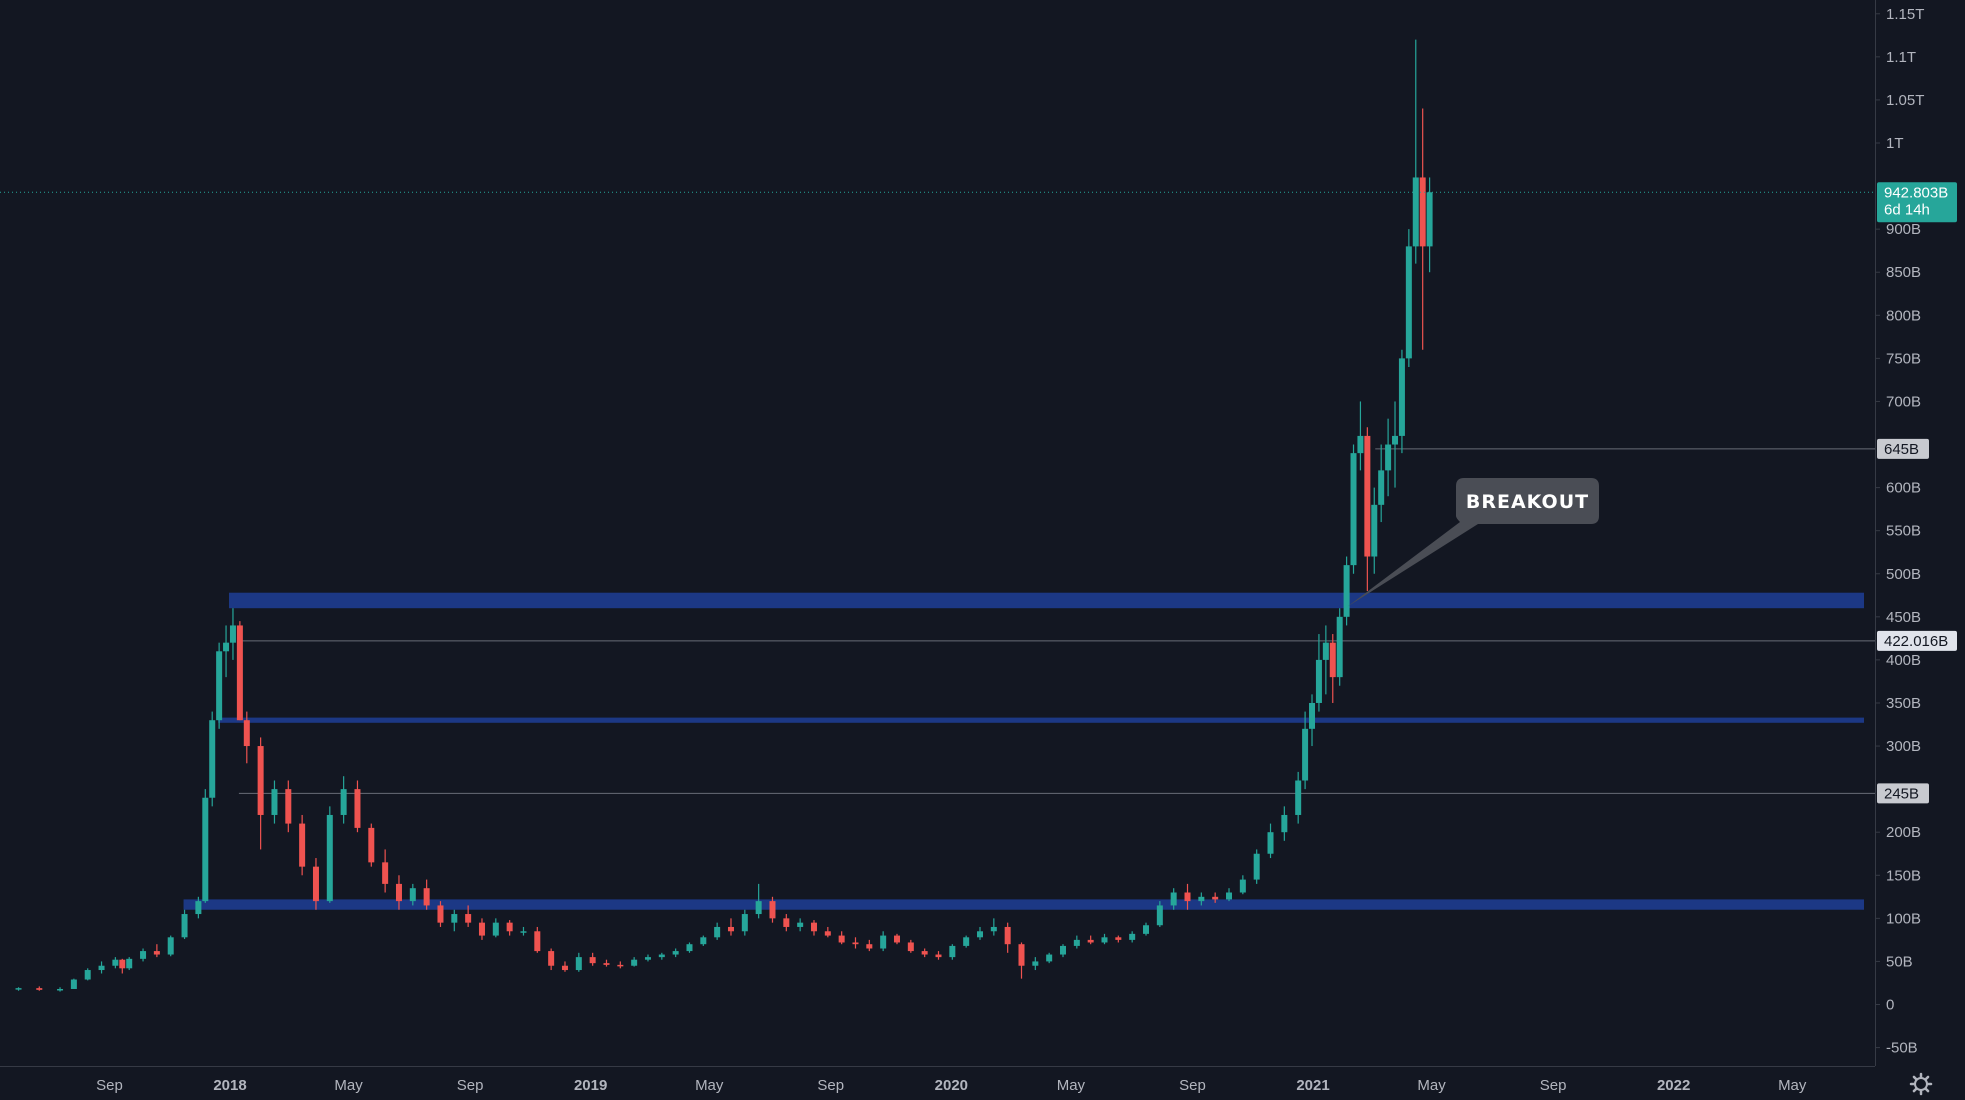 The width and height of the screenshot is (1965, 1100). Describe the element at coordinates (1899, 961) in the screenshot. I see `y-tick-label: 50B` at that location.